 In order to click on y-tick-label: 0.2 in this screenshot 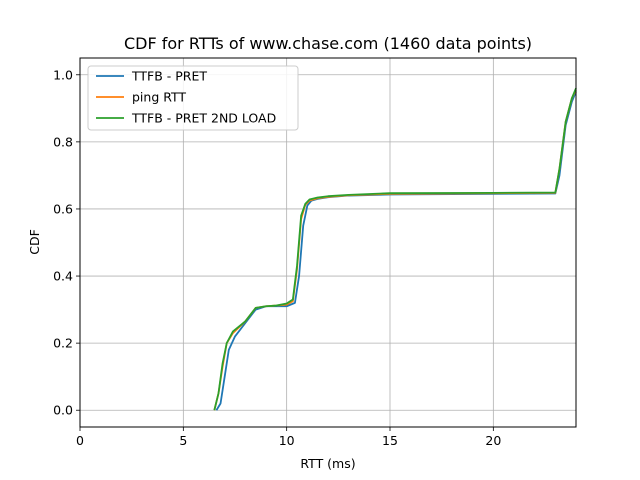, I will do `click(63, 343)`.